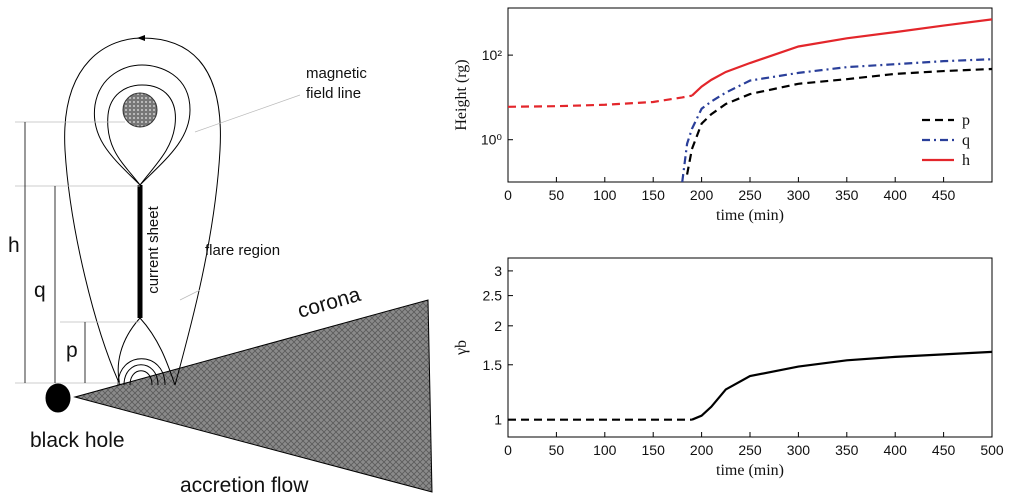 The image size is (1009, 500). I want to click on legend-label: h, so click(966, 160).